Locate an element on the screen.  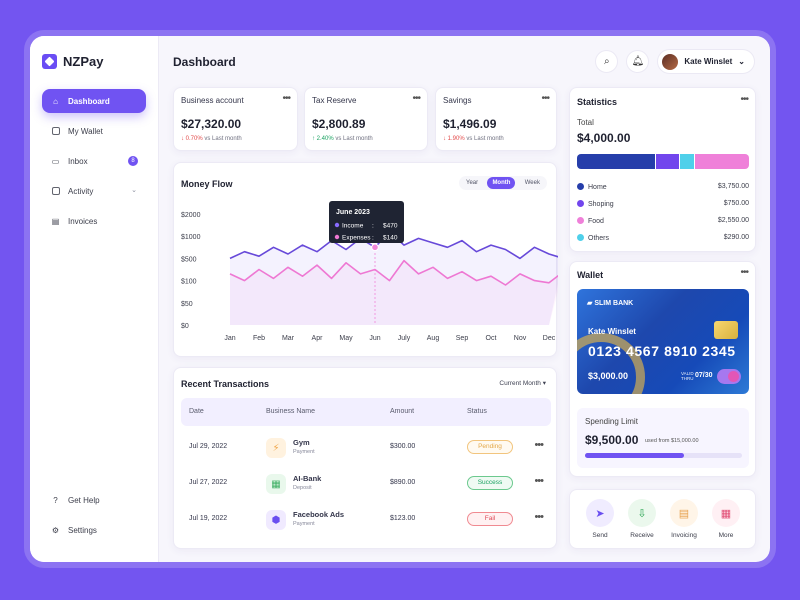
sidebar-item-activity: Activity ⌄ is located at coordinates (94, 191).